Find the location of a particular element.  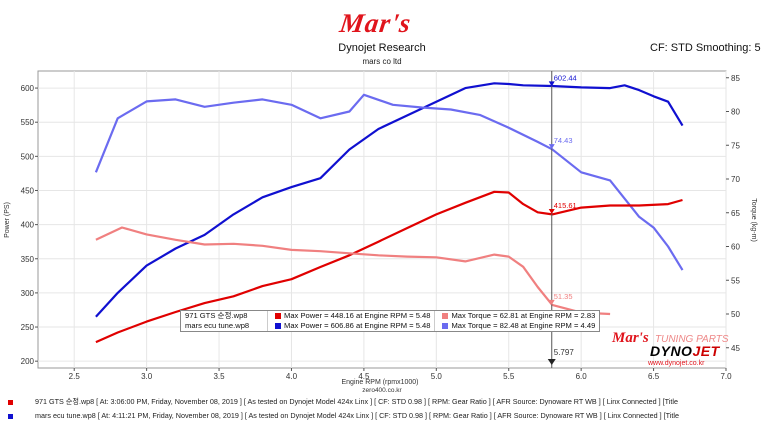

left-tick-label: 500 is located at coordinates (28, 156).